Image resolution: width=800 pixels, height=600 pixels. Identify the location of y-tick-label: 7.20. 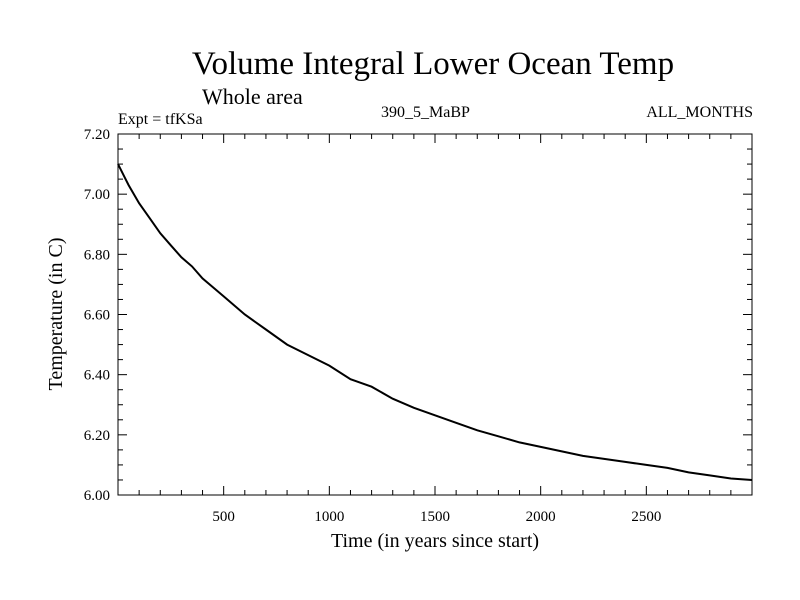
(97, 135).